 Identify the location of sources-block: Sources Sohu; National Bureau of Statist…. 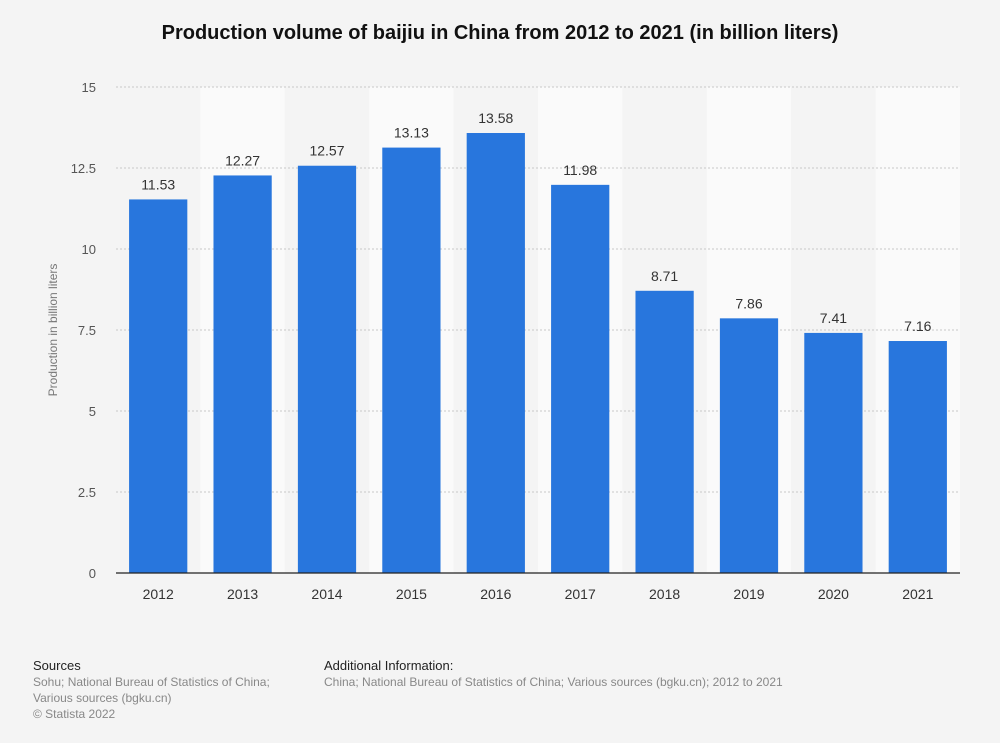
(168, 689).